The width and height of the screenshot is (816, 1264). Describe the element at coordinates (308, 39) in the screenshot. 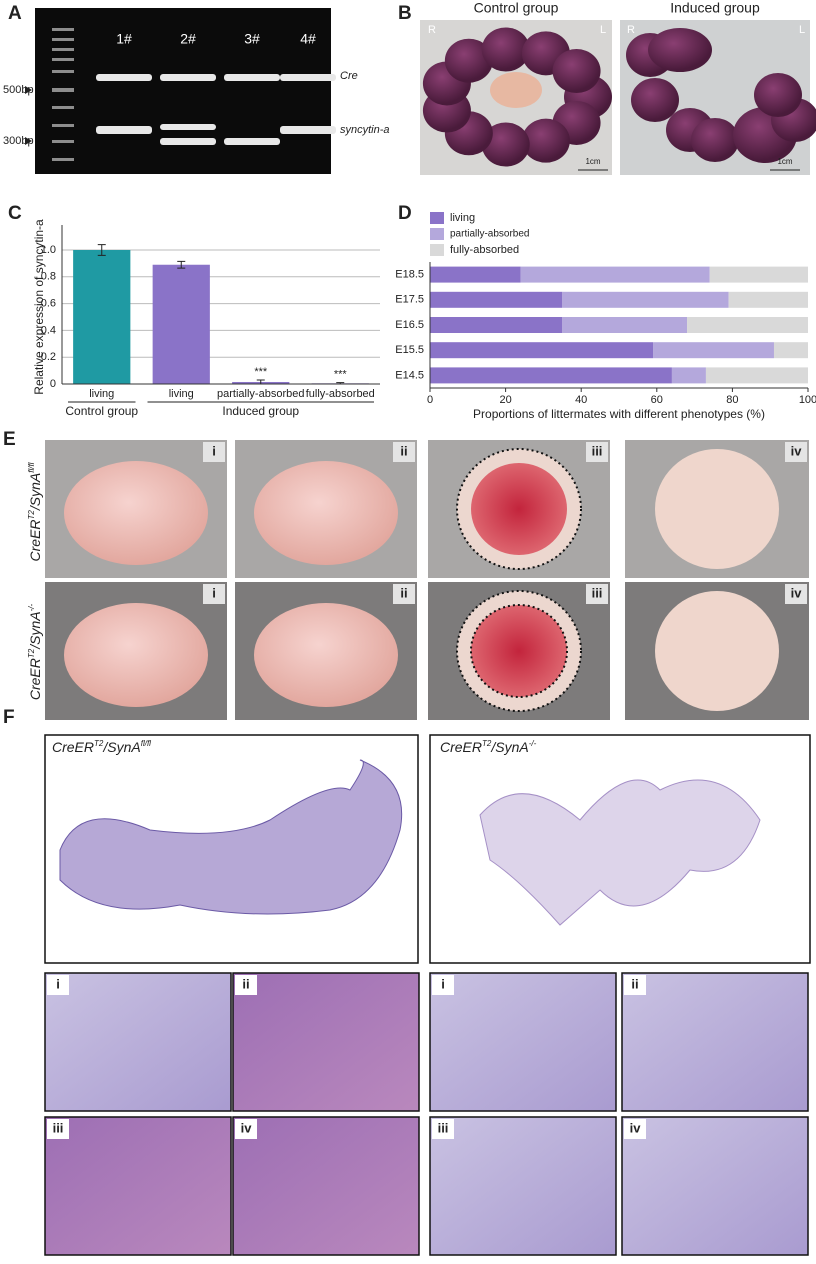

I see `lane-label: 4#` at that location.